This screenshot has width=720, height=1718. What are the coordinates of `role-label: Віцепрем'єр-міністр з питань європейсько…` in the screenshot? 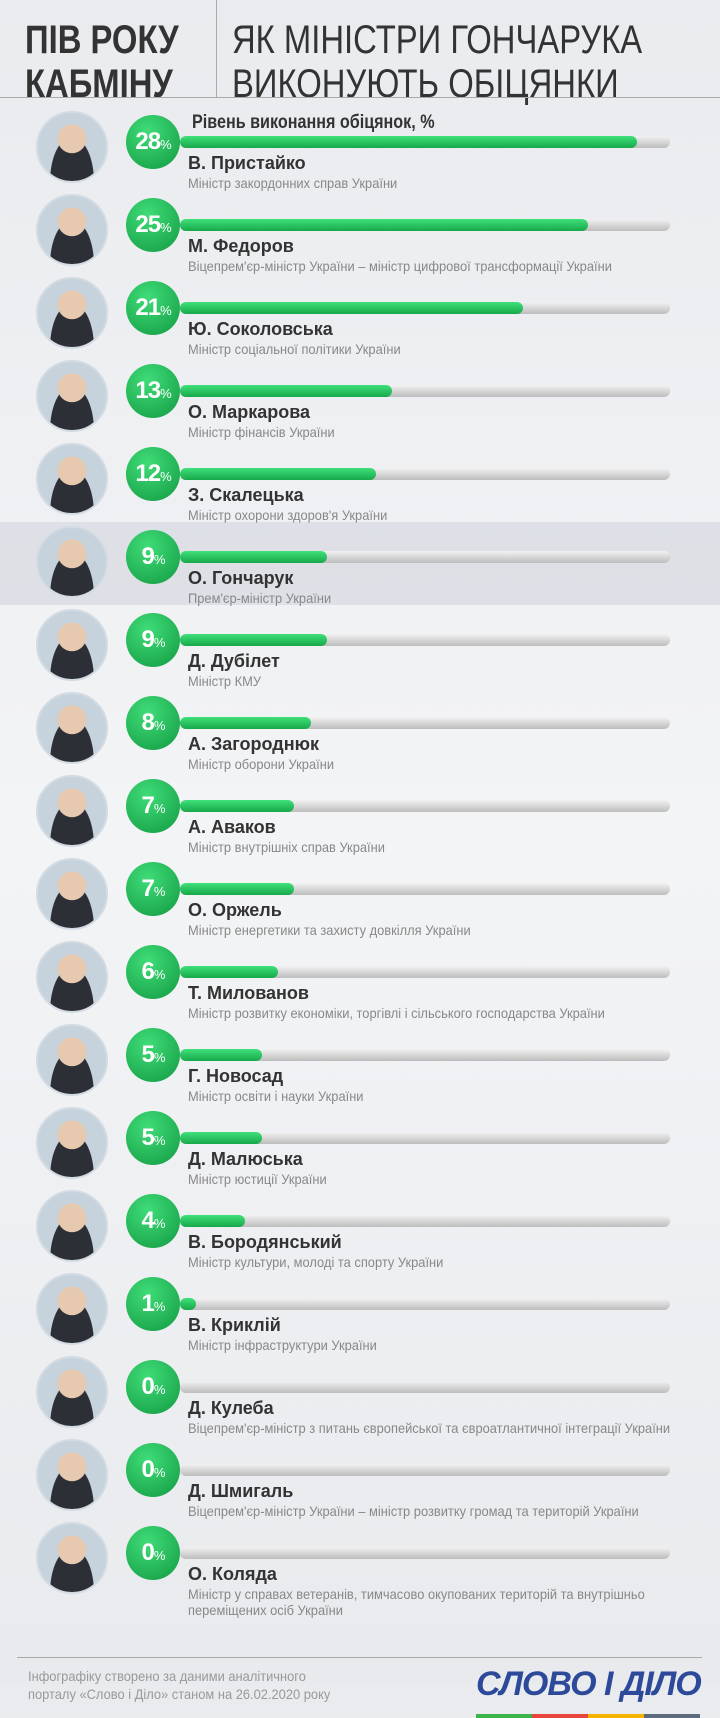 It's located at (429, 1428).